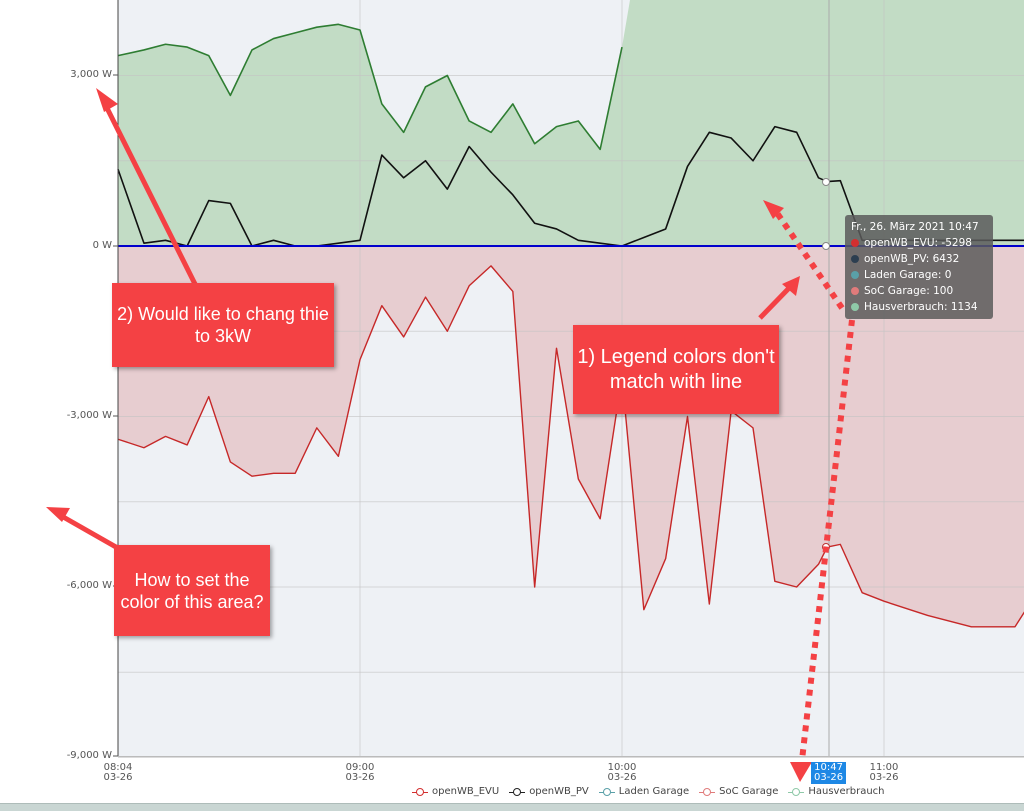  Describe the element at coordinates (223, 325) in the screenshot. I see `callout-y-axis-3kw: 2) Would like to chang thie to 3kW` at that location.